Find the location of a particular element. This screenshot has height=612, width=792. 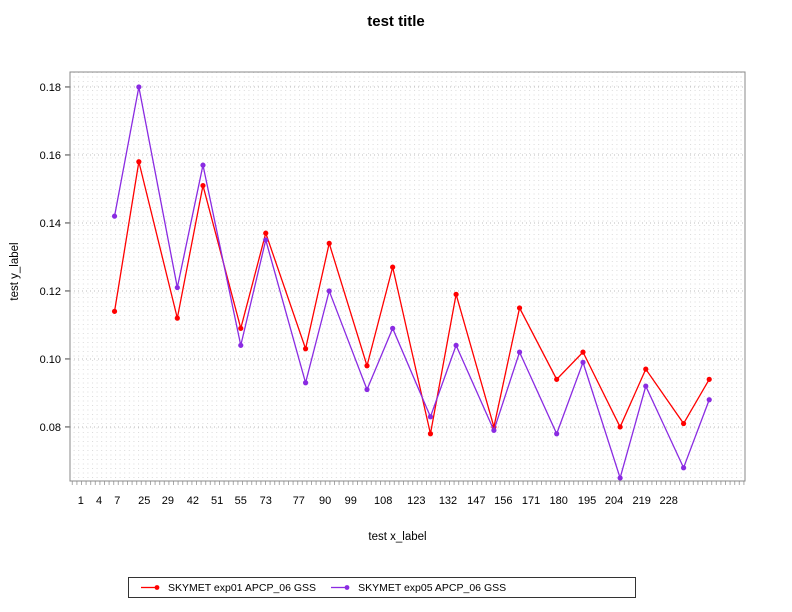

legend-entry-exp05: SKYMET exp05 APCP_06 GSS is located at coordinates (418, 588).